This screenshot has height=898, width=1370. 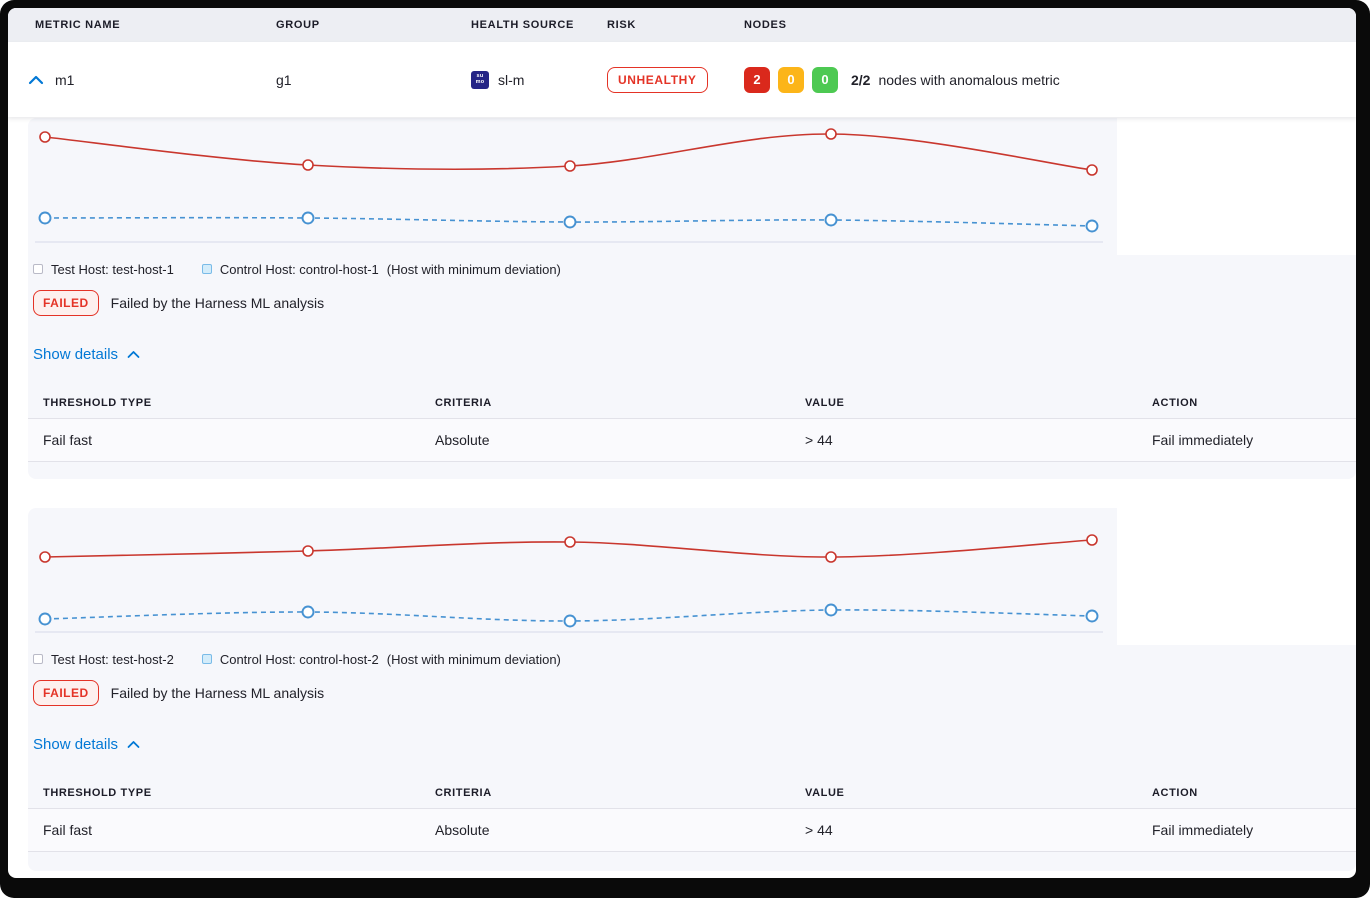 I want to click on control-host-label: Control Host: control-host-2, so click(x=299, y=659).